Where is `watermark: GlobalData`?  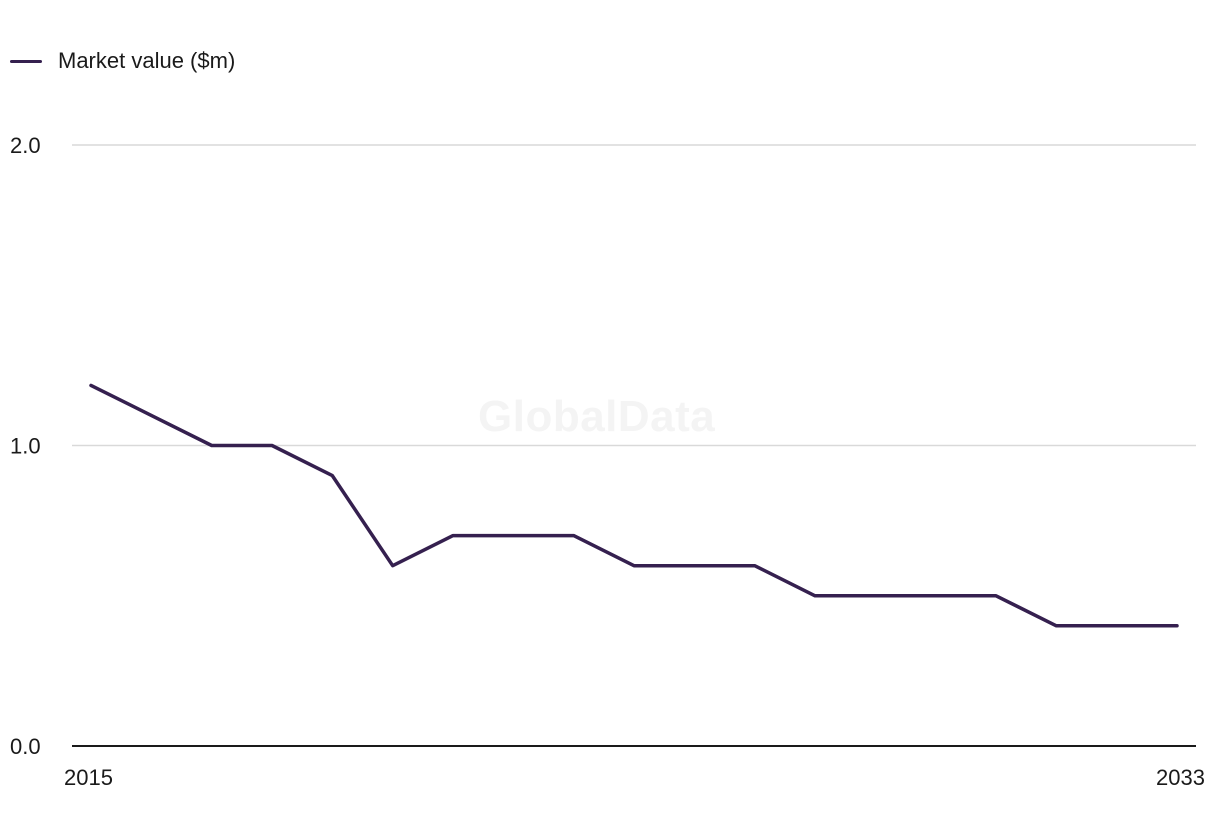 watermark: GlobalData is located at coordinates (597, 416).